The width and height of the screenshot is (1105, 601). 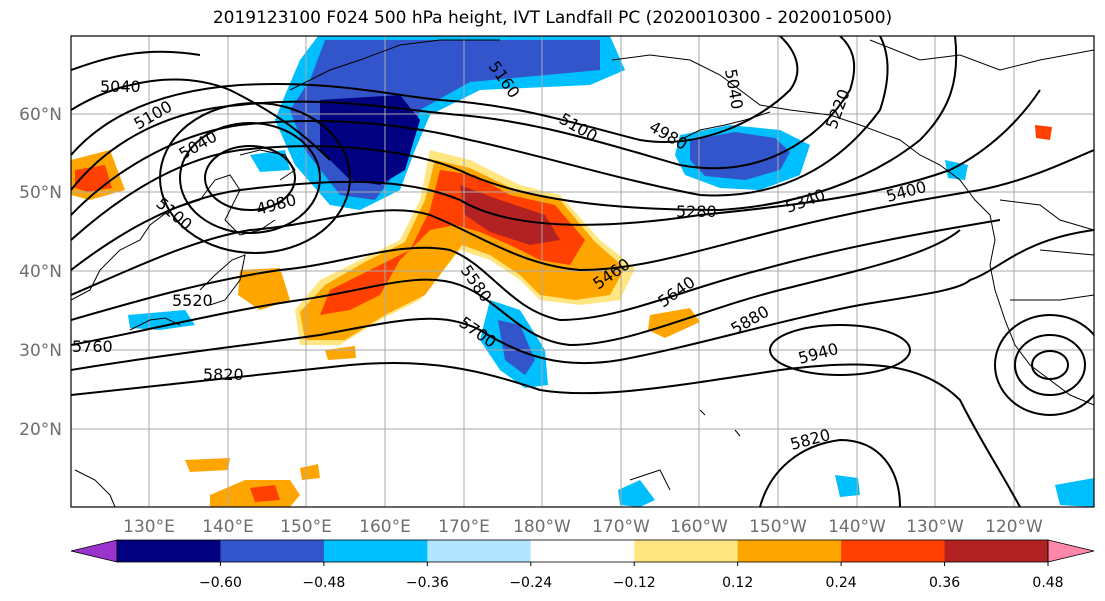 What do you see at coordinates (621, 527) in the screenshot?
I see `longitude-label: 170°W` at bounding box center [621, 527].